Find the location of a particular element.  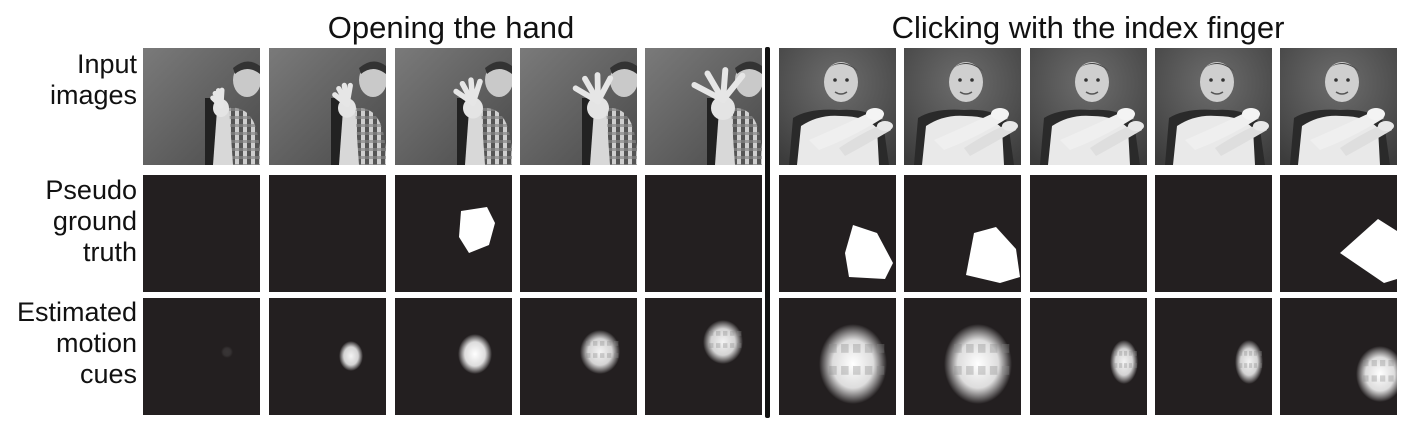

row-label-line: Pseudo is located at coordinates (91, 190).